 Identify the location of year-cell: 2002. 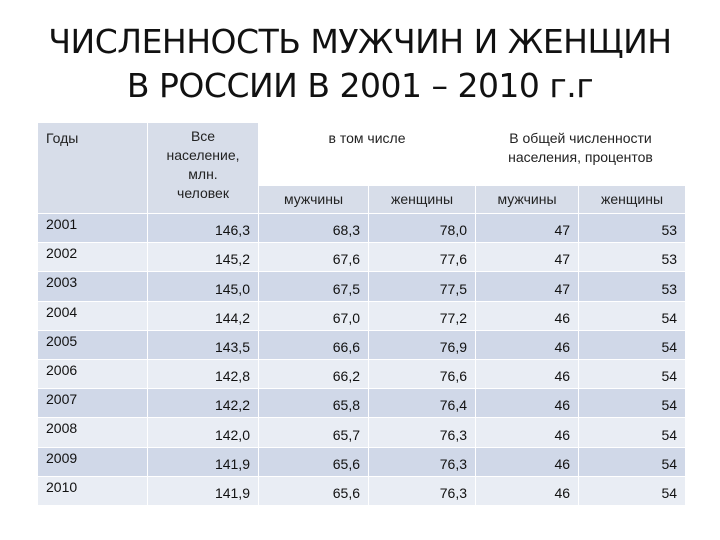
(92, 257).